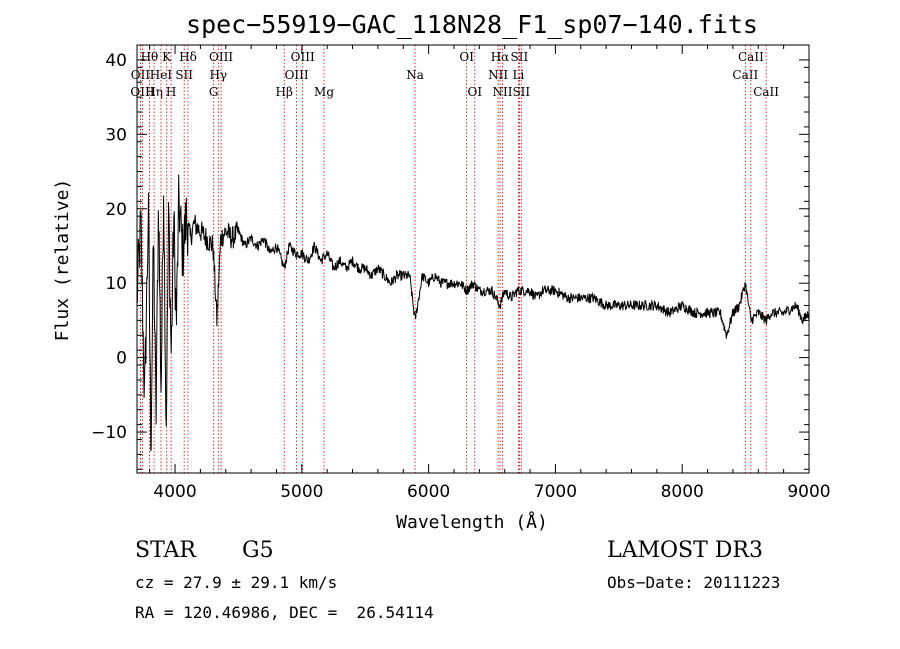 Image resolution: width=900 pixels, height=649 pixels. I want to click on line-label-13: OIII, so click(297, 75).